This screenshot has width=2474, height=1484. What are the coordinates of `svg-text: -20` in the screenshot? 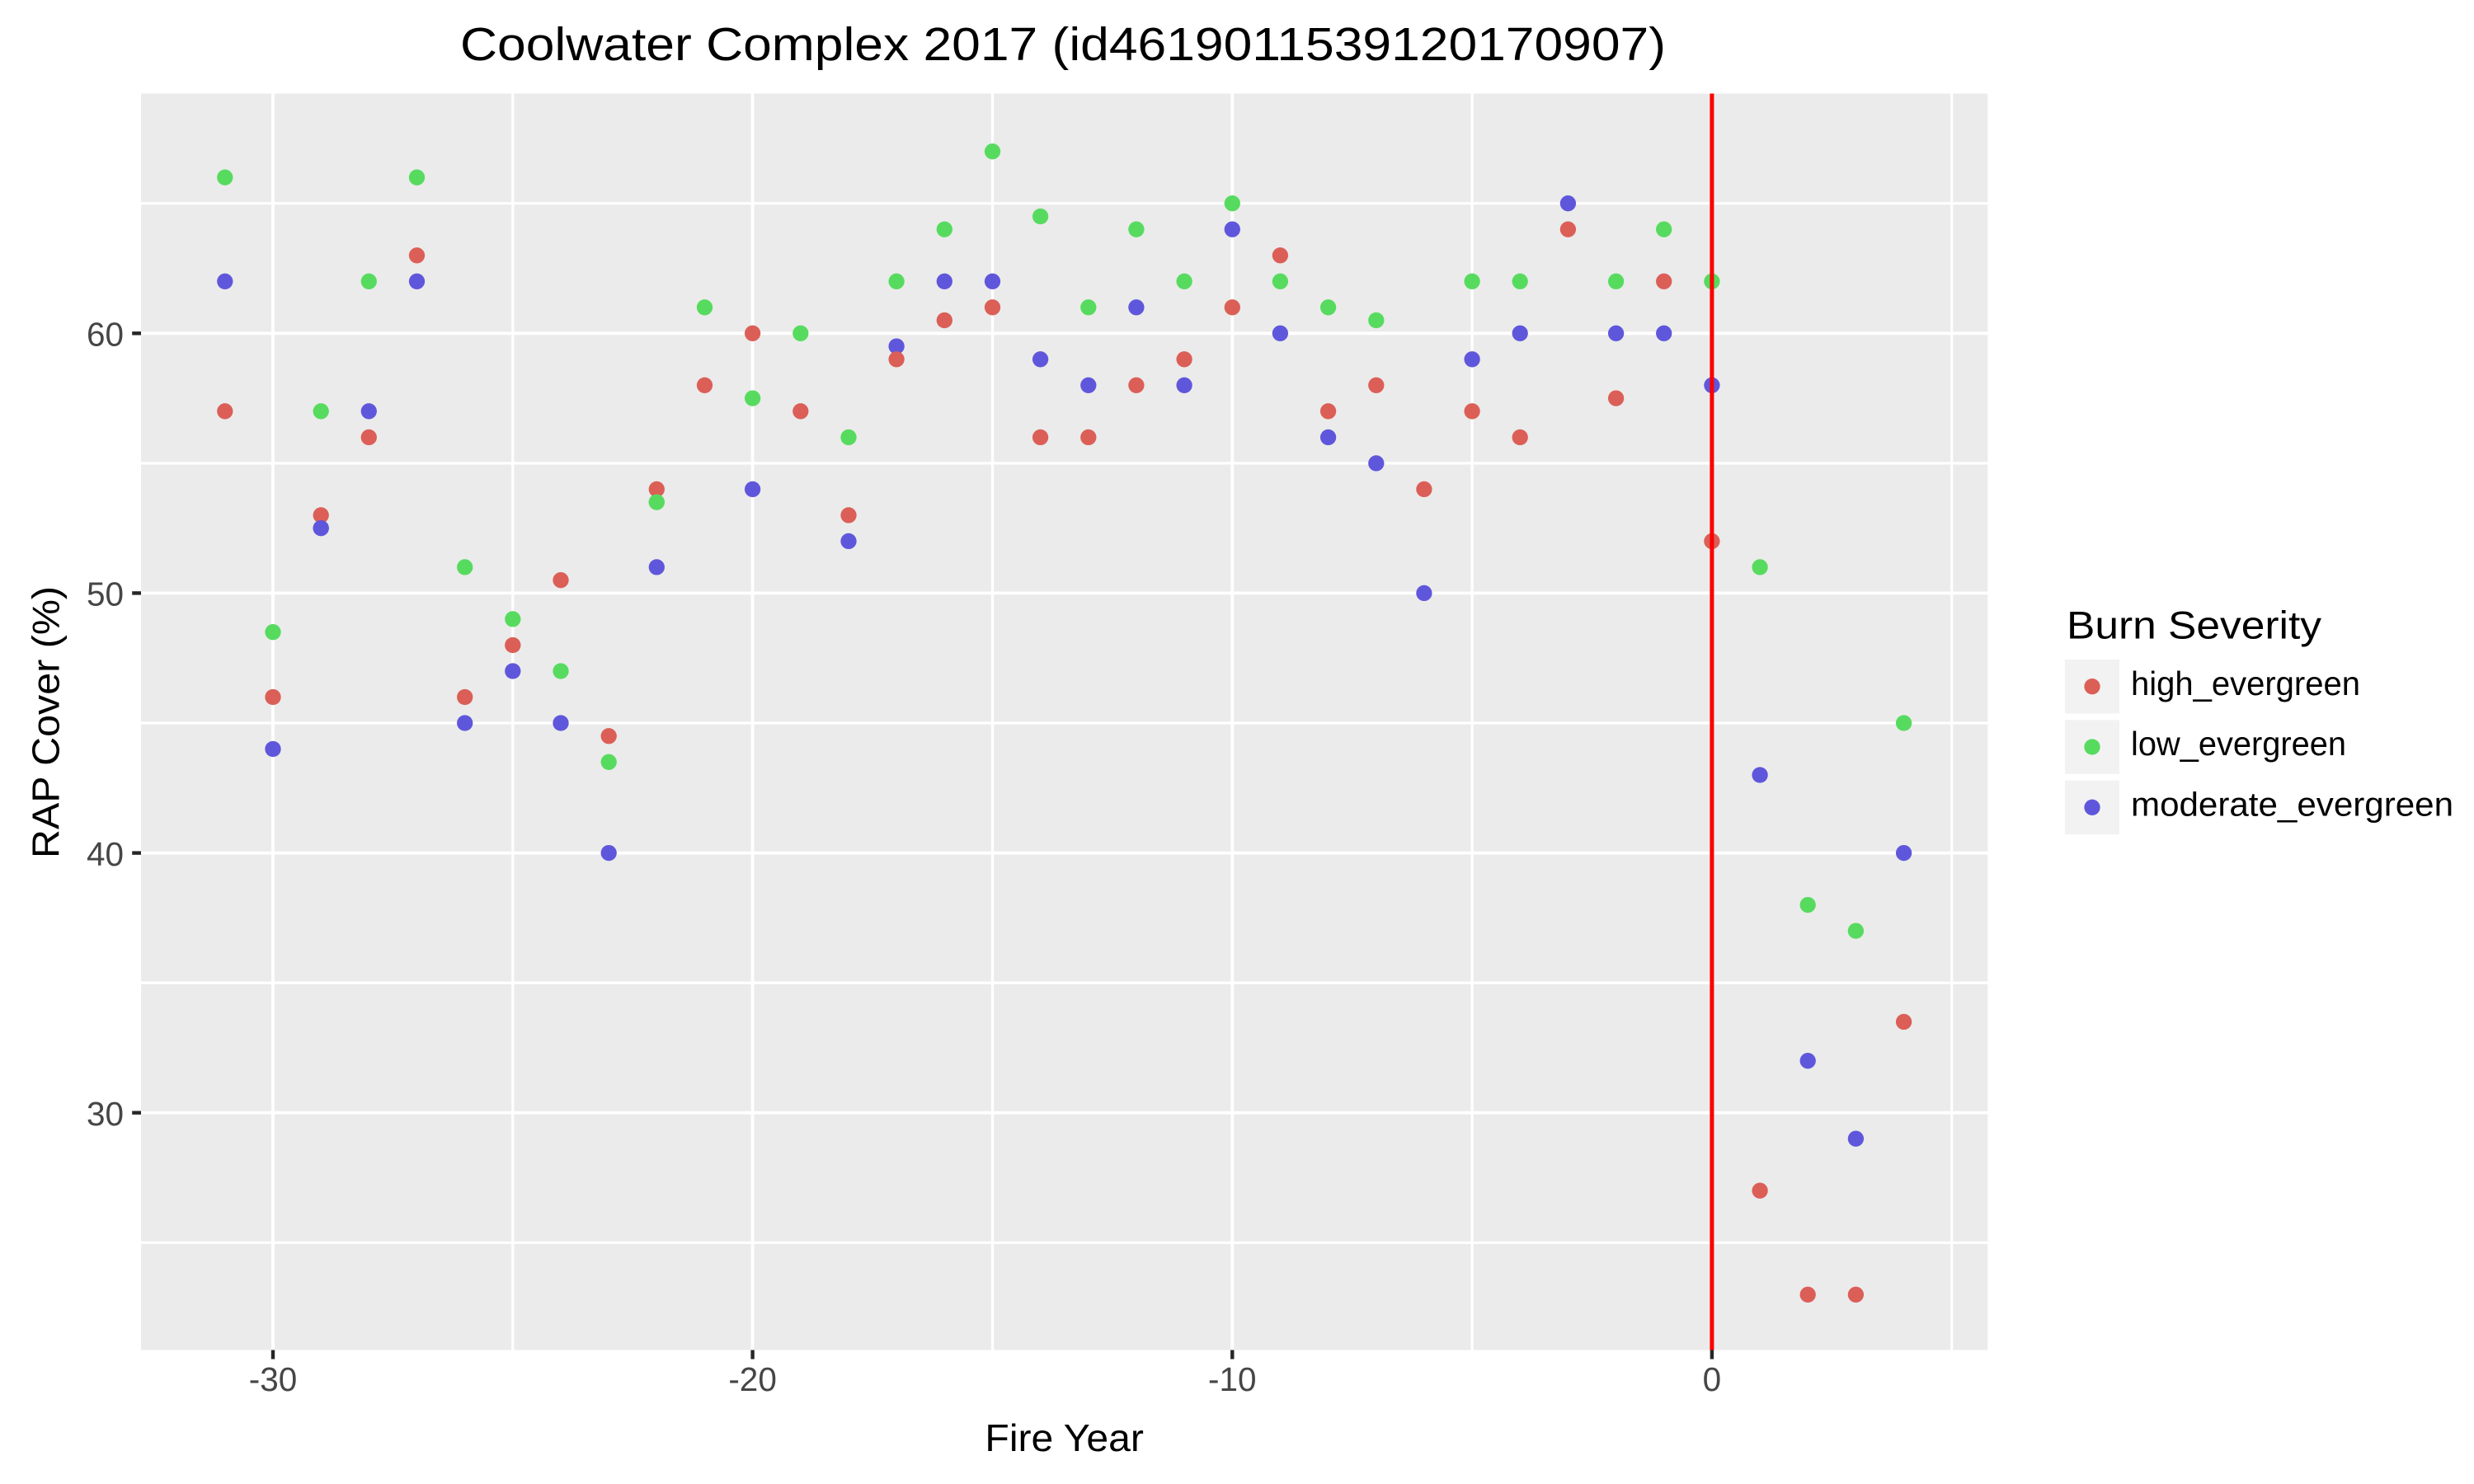 It's located at (752, 1379).